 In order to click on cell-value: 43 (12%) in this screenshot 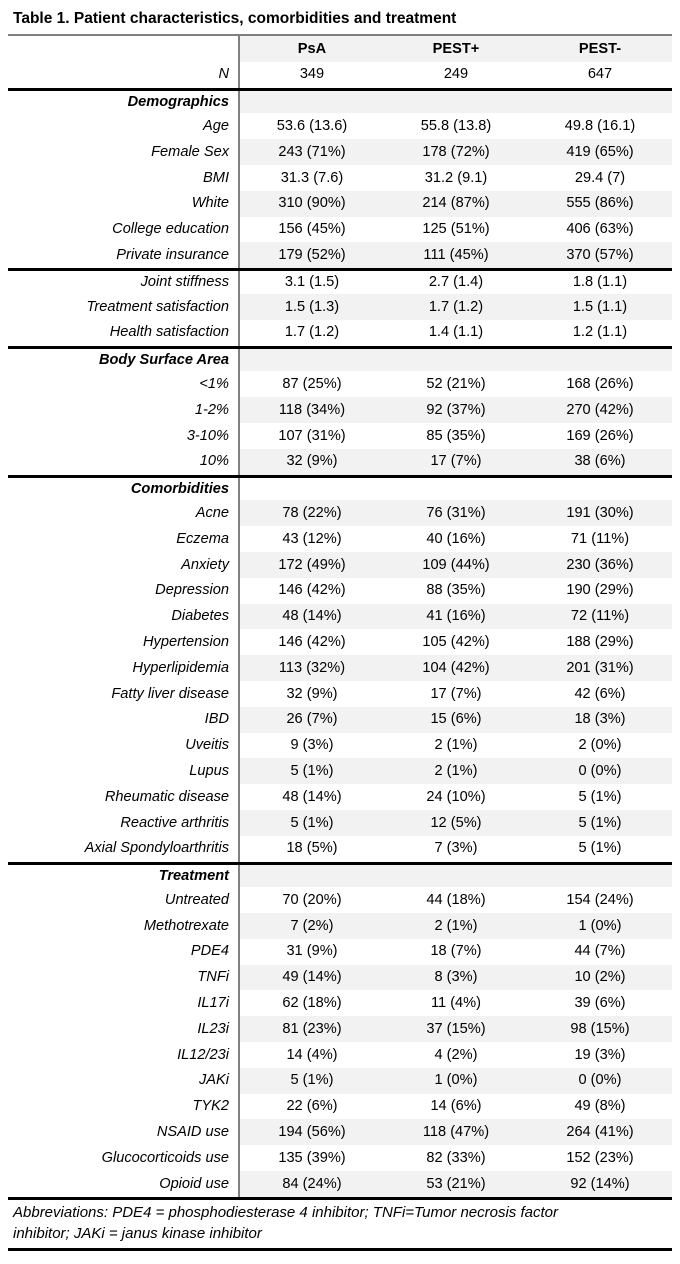, I will do `click(312, 538)`.